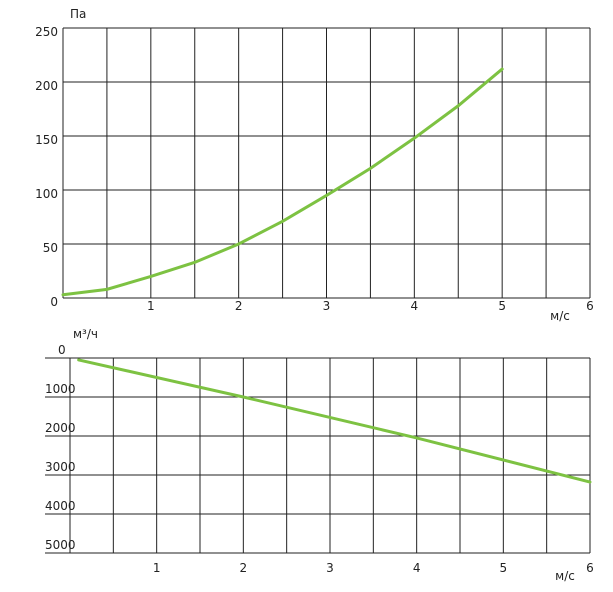 The image size is (613, 592). Describe the element at coordinates (60, 467) in the screenshot. I see `y-tick-label: 3000` at that location.